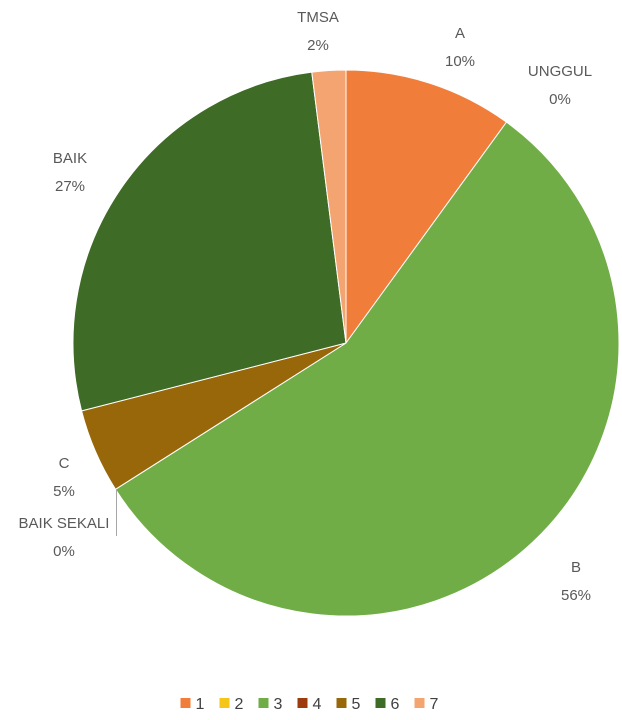  I want to click on data-label-pct-tmsa: 2%, so click(318, 45).